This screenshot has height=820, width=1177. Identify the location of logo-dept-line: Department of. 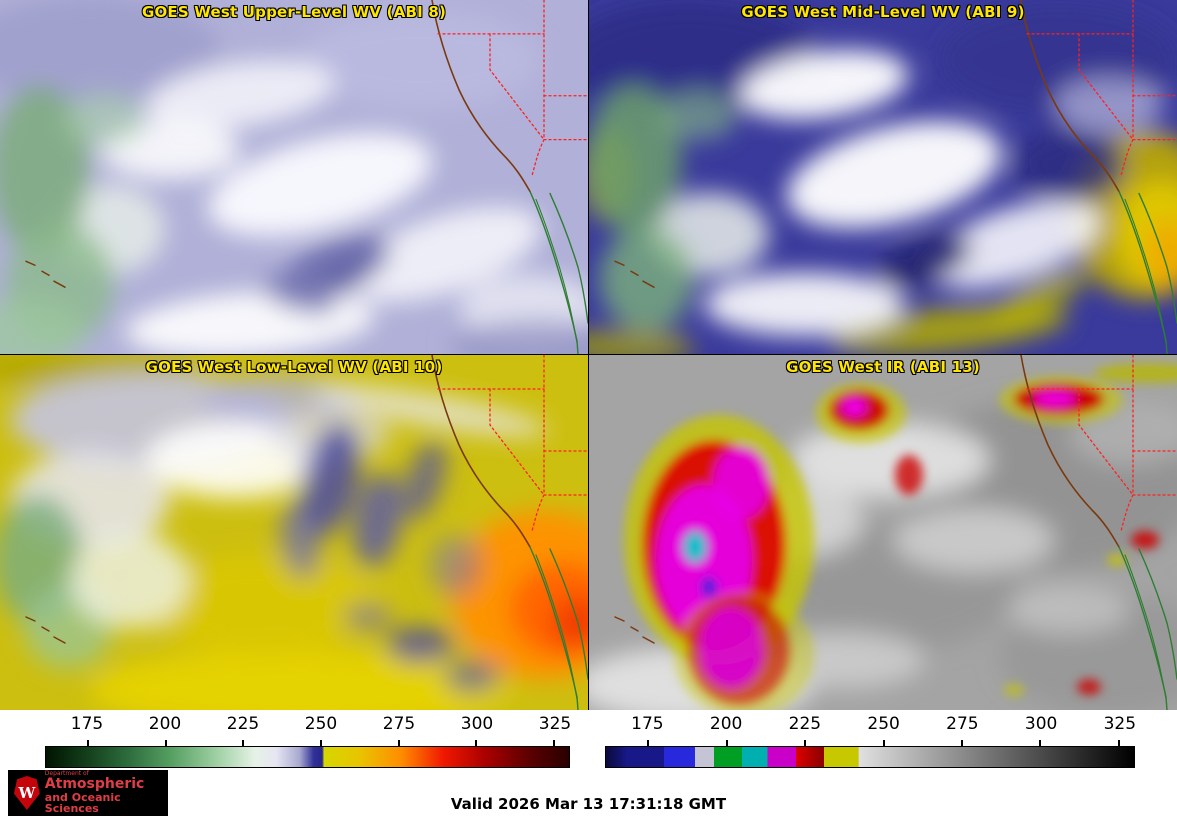
(66, 773).